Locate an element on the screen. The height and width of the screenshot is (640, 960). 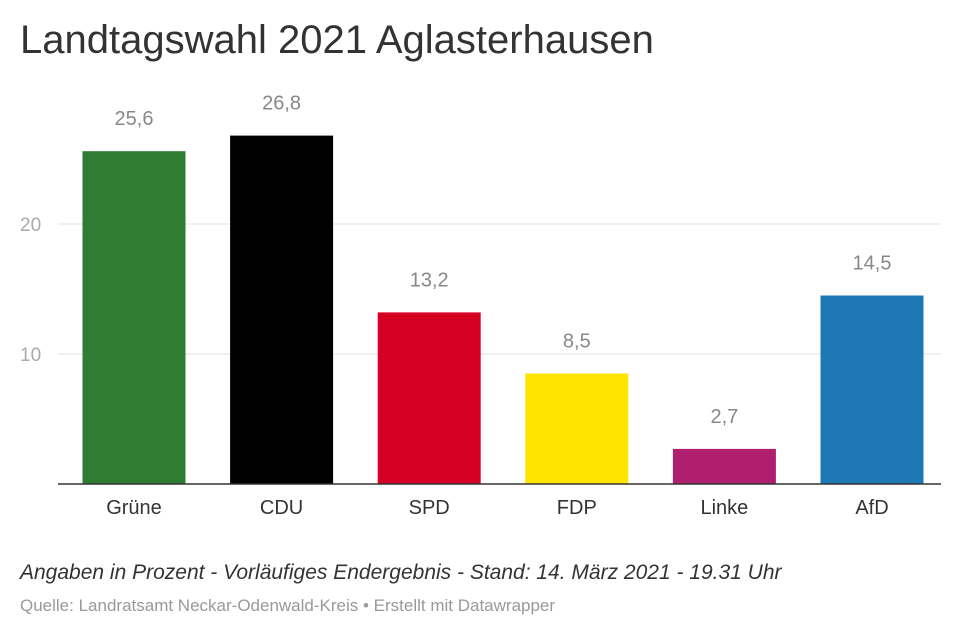
value-label: 14,5 is located at coordinates (872, 264).